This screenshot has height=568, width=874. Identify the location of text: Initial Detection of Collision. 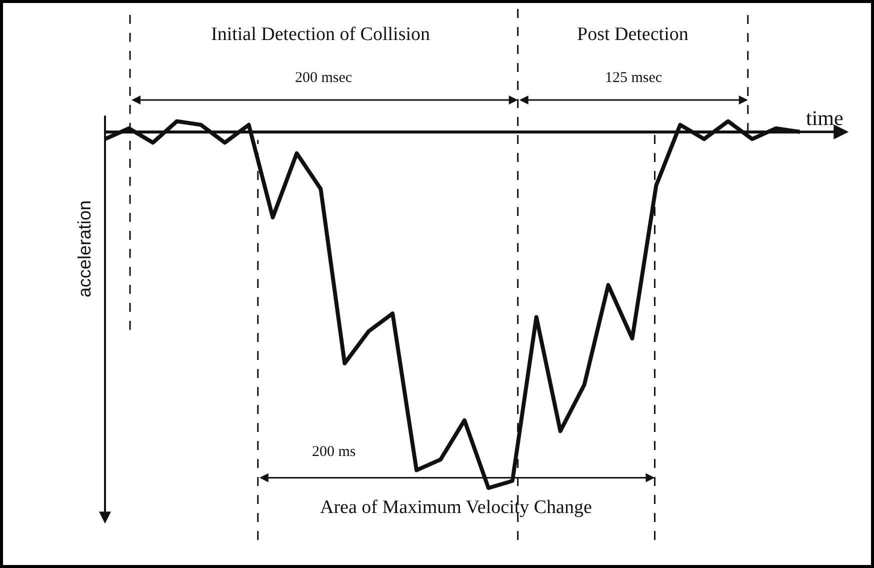
(320, 34).